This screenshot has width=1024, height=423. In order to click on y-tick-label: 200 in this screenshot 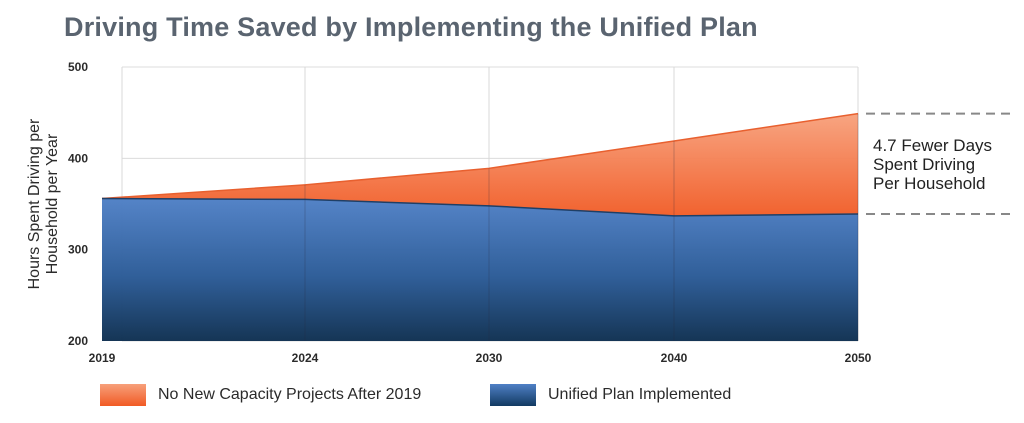, I will do `click(78, 341)`.